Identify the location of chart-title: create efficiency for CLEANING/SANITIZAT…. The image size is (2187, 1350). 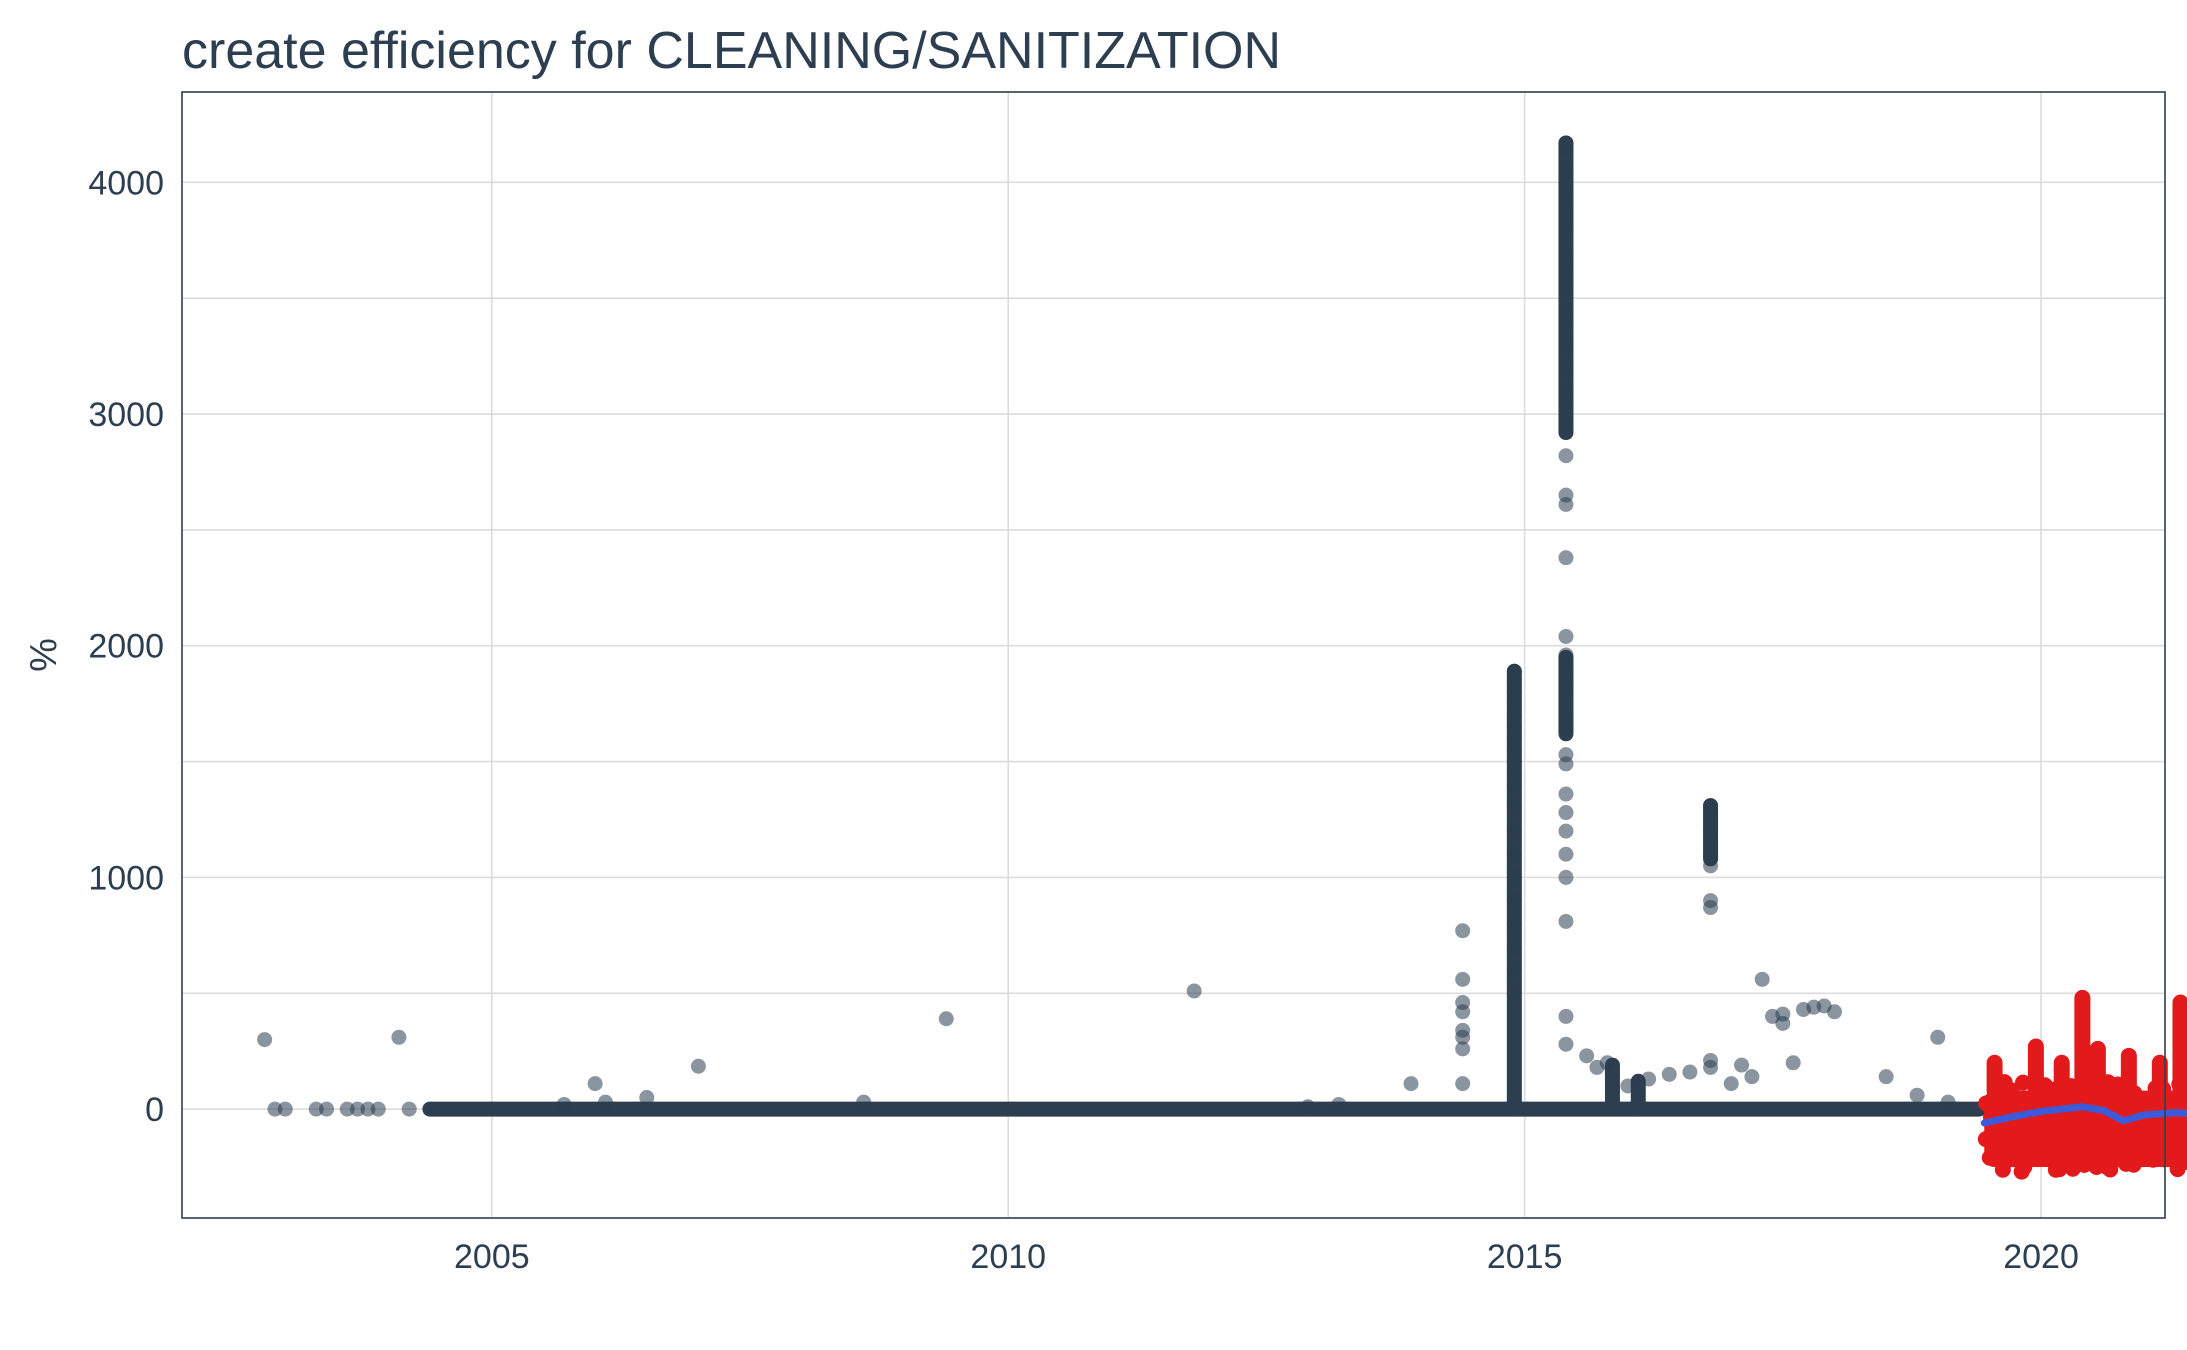
(731, 51).